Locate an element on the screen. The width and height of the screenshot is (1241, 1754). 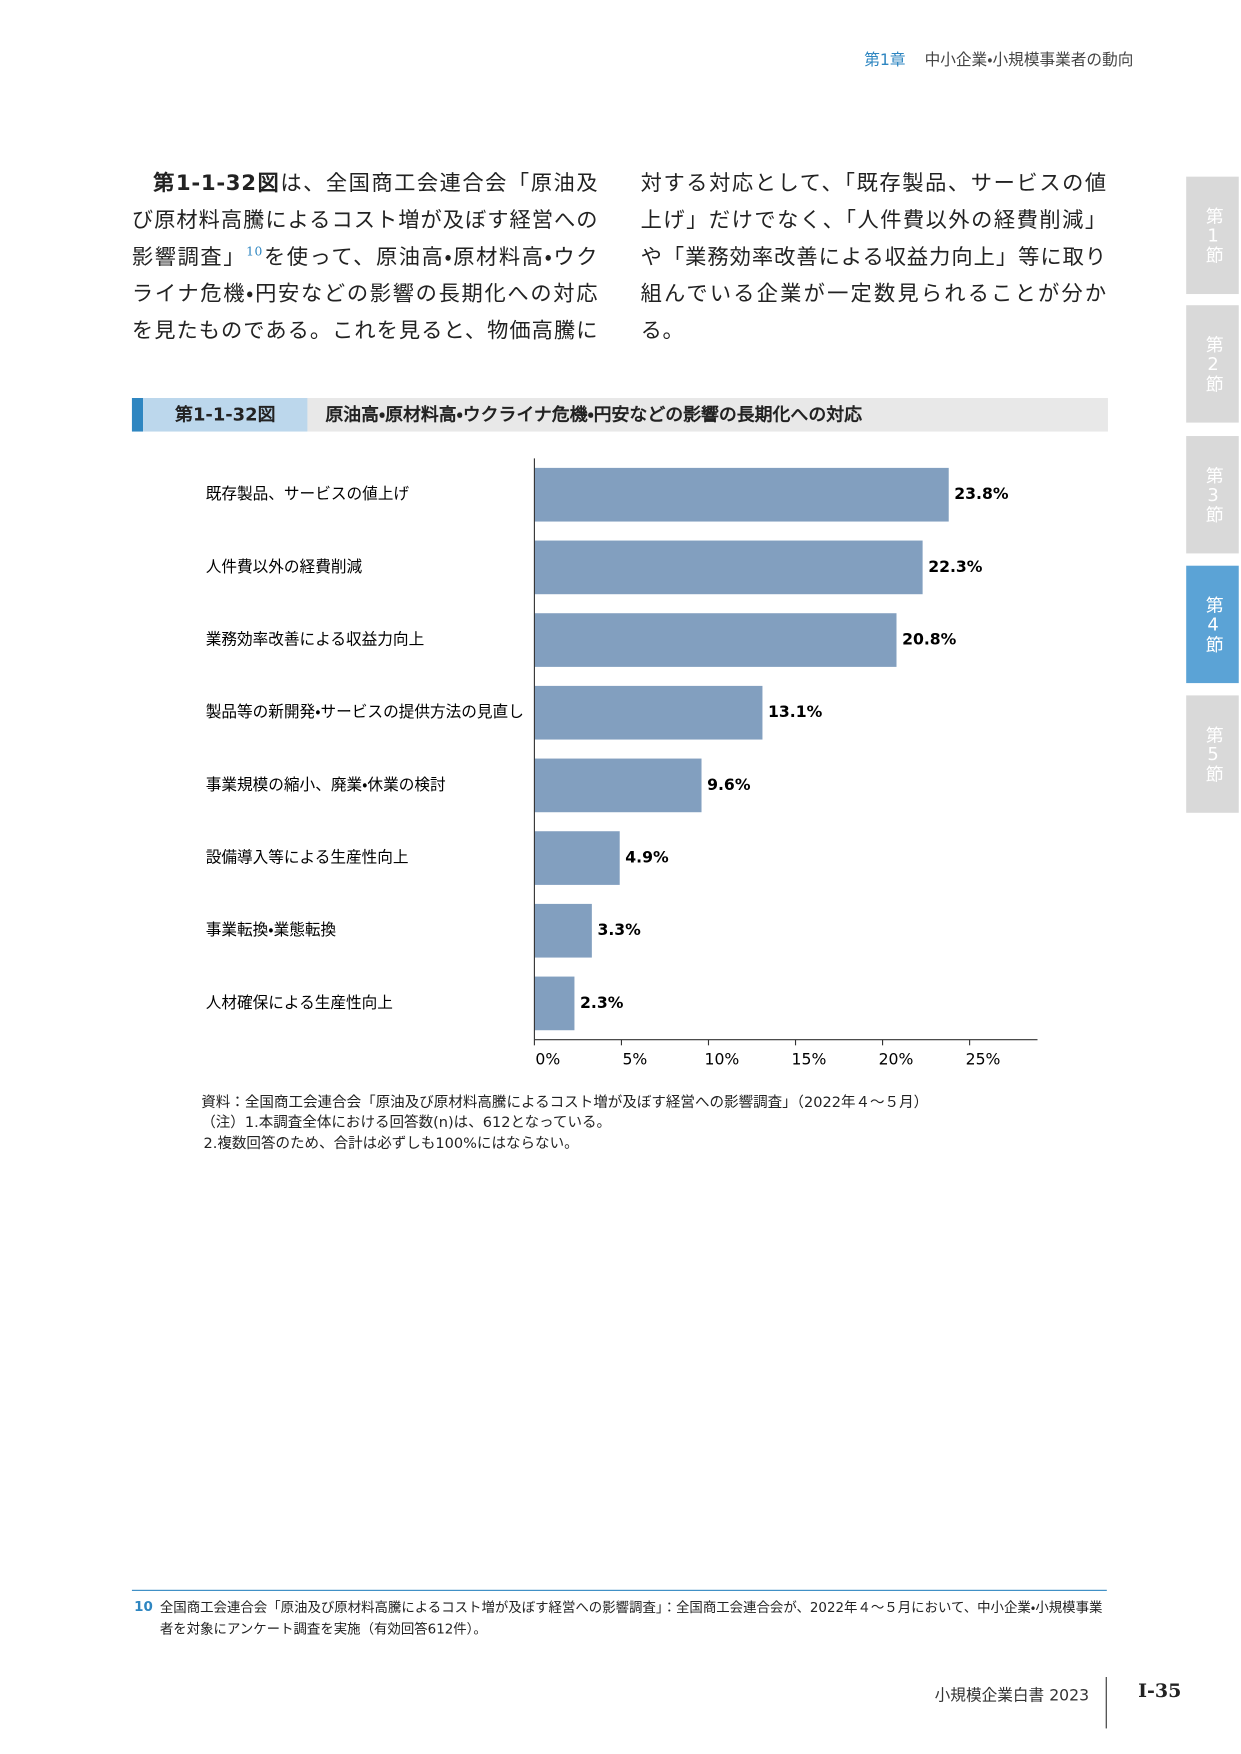
chapter: 第1章 is located at coordinates (885, 60).